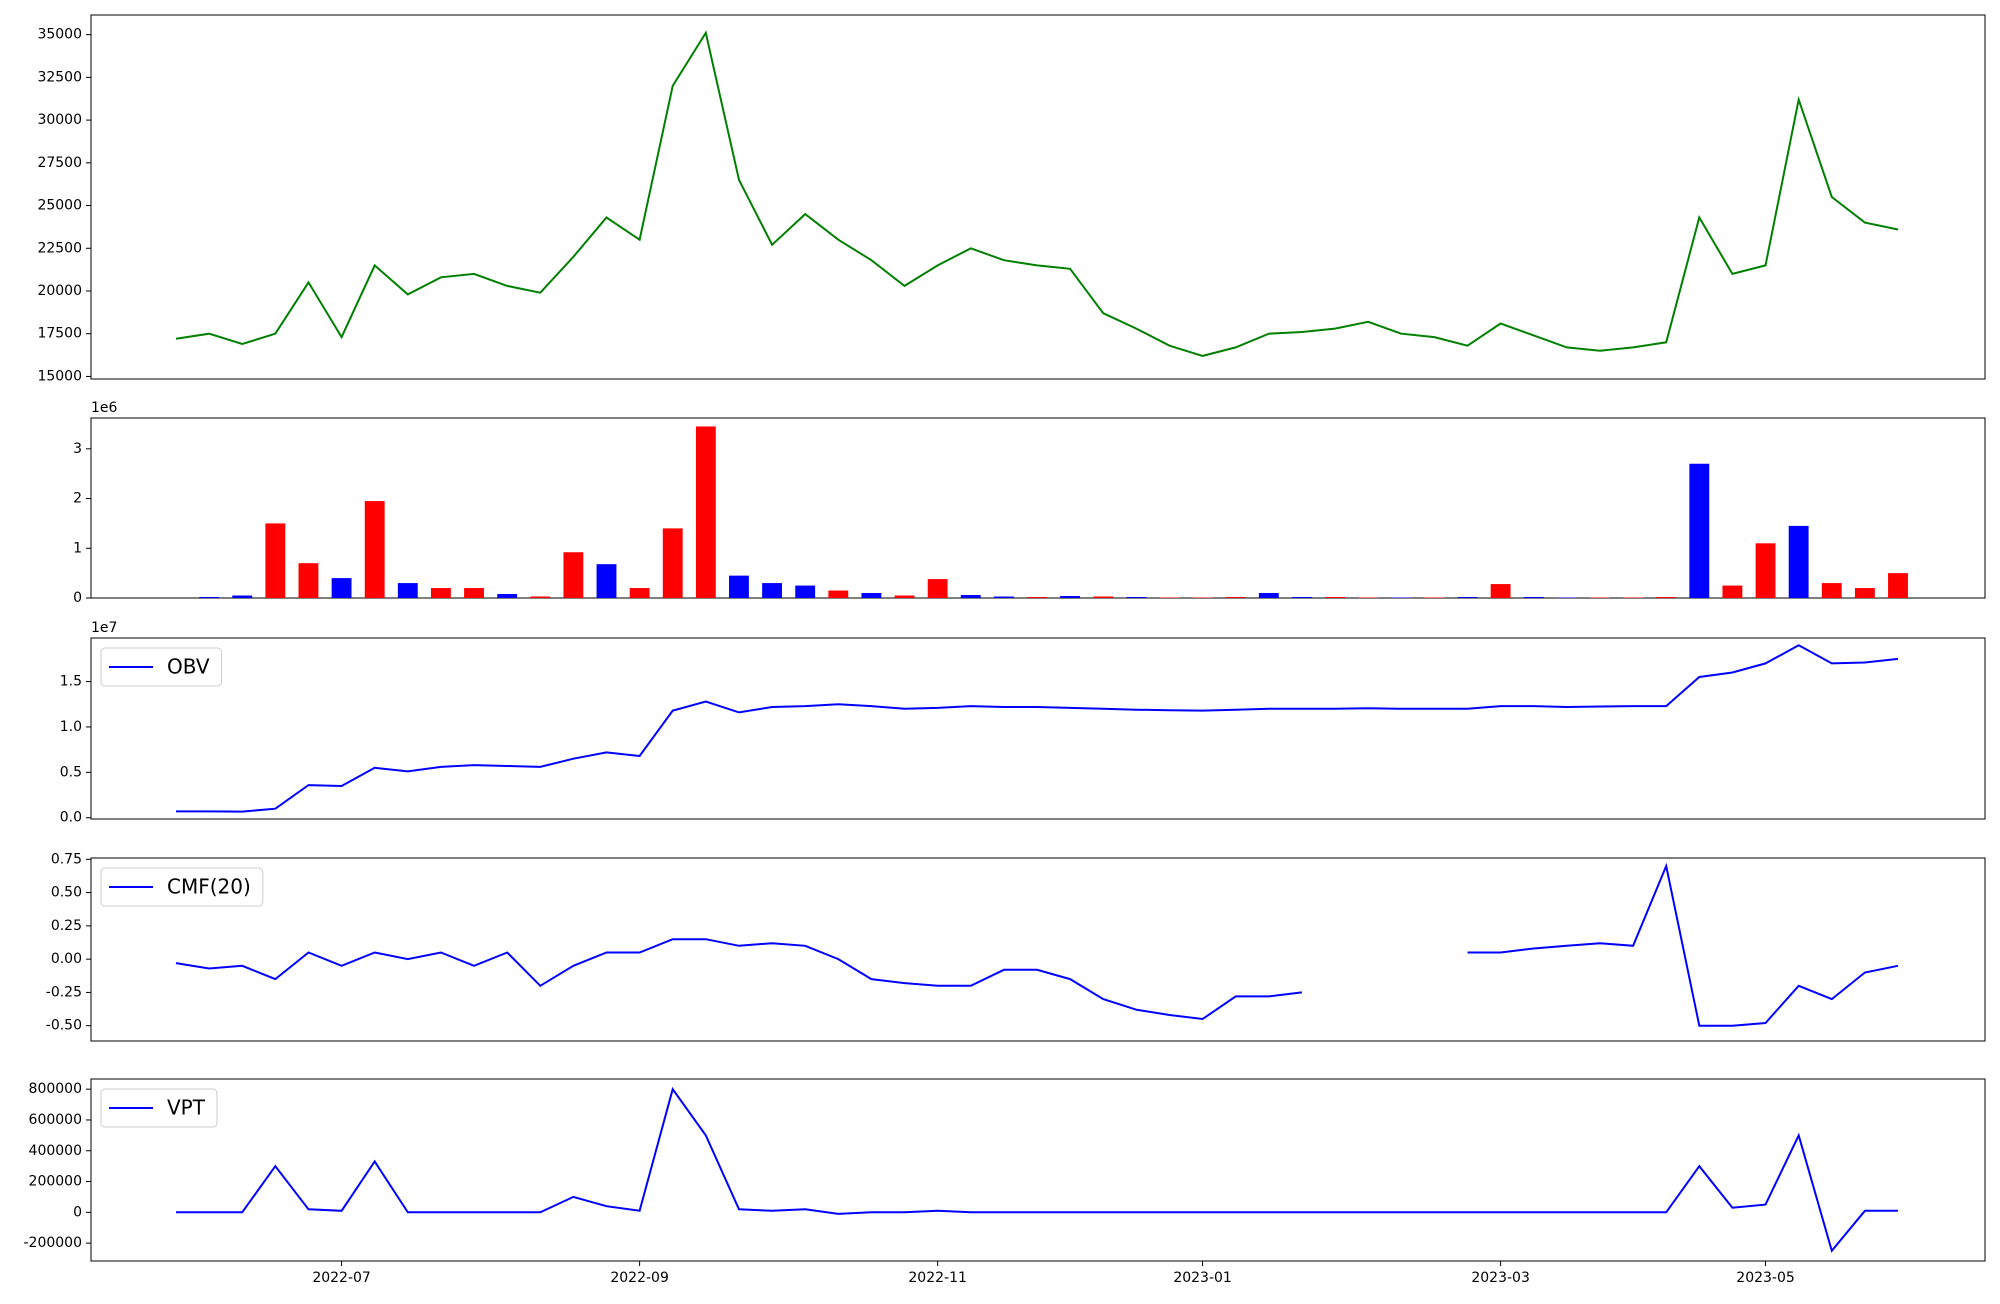  What do you see at coordinates (71, 772) in the screenshot?
I see `y-tick-label: 0.5` at bounding box center [71, 772].